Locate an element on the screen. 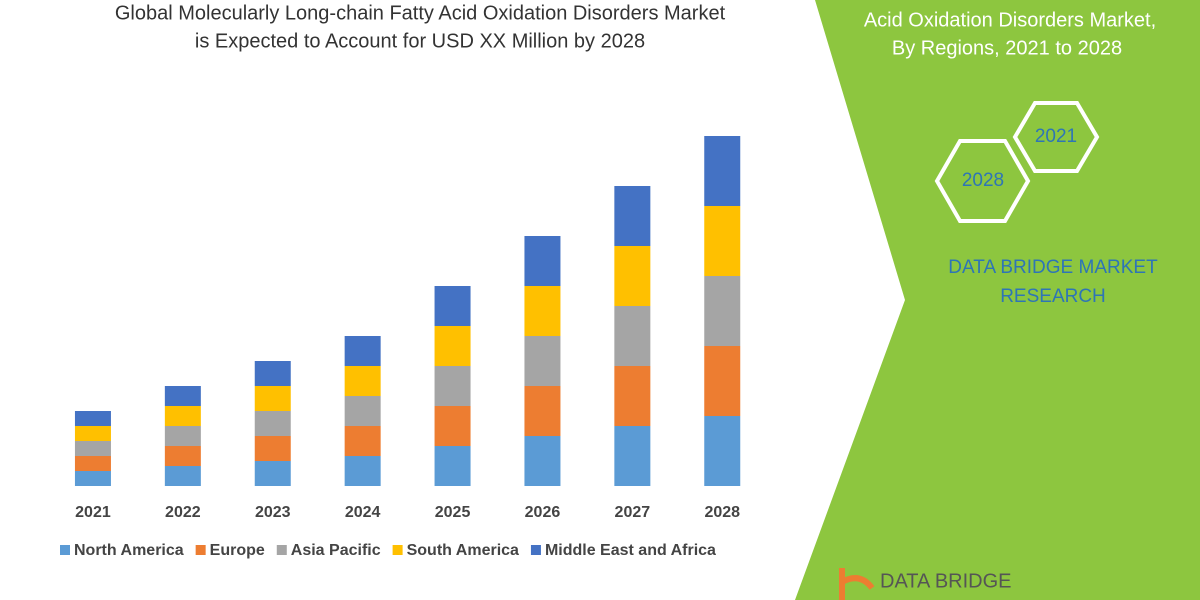  legend-label: Europe is located at coordinates (237, 550).